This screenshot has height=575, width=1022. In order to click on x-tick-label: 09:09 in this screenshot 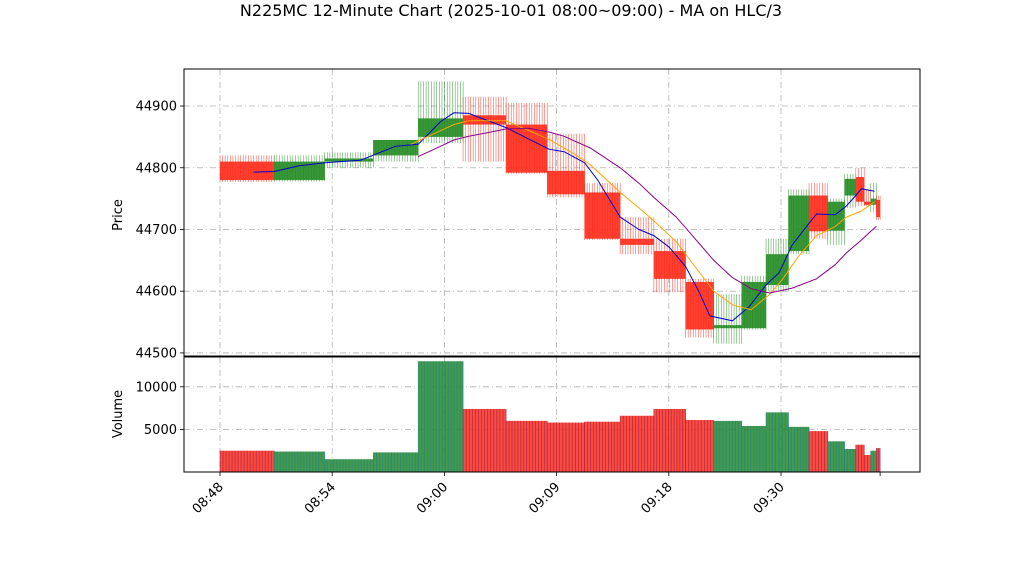, I will do `click(544, 498)`.